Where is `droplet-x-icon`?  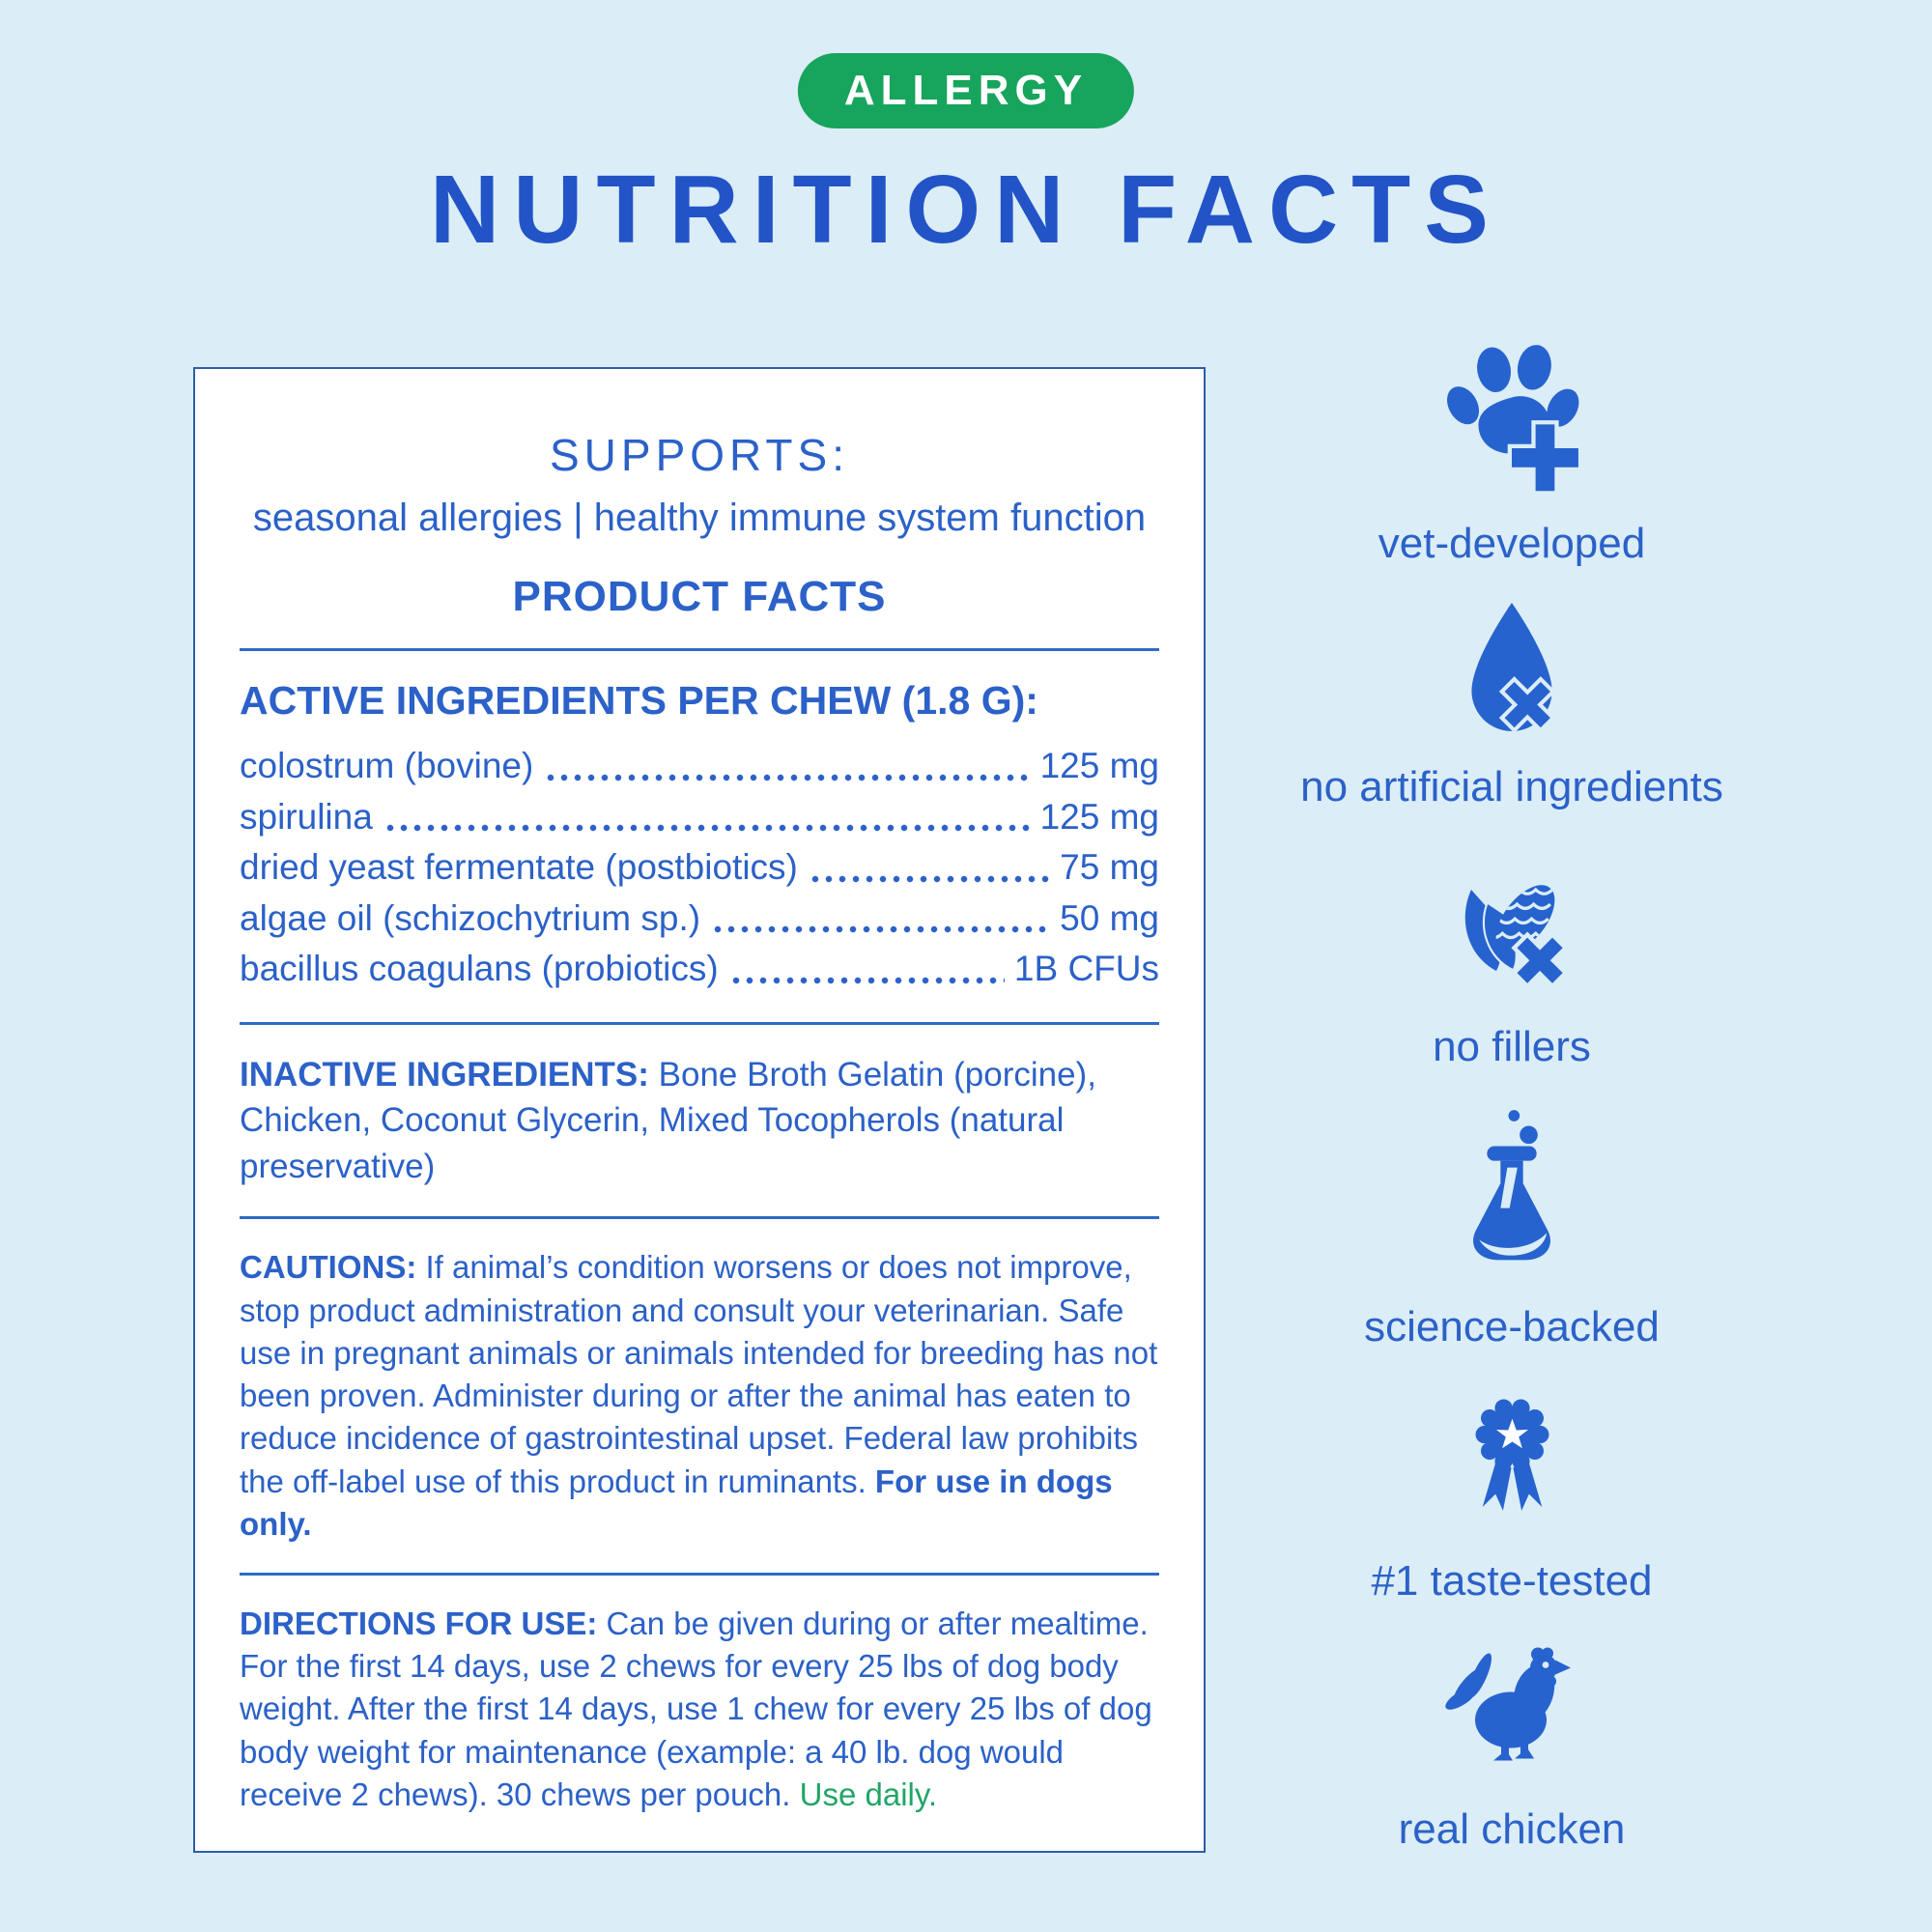 droplet-x-icon is located at coordinates (1512, 669).